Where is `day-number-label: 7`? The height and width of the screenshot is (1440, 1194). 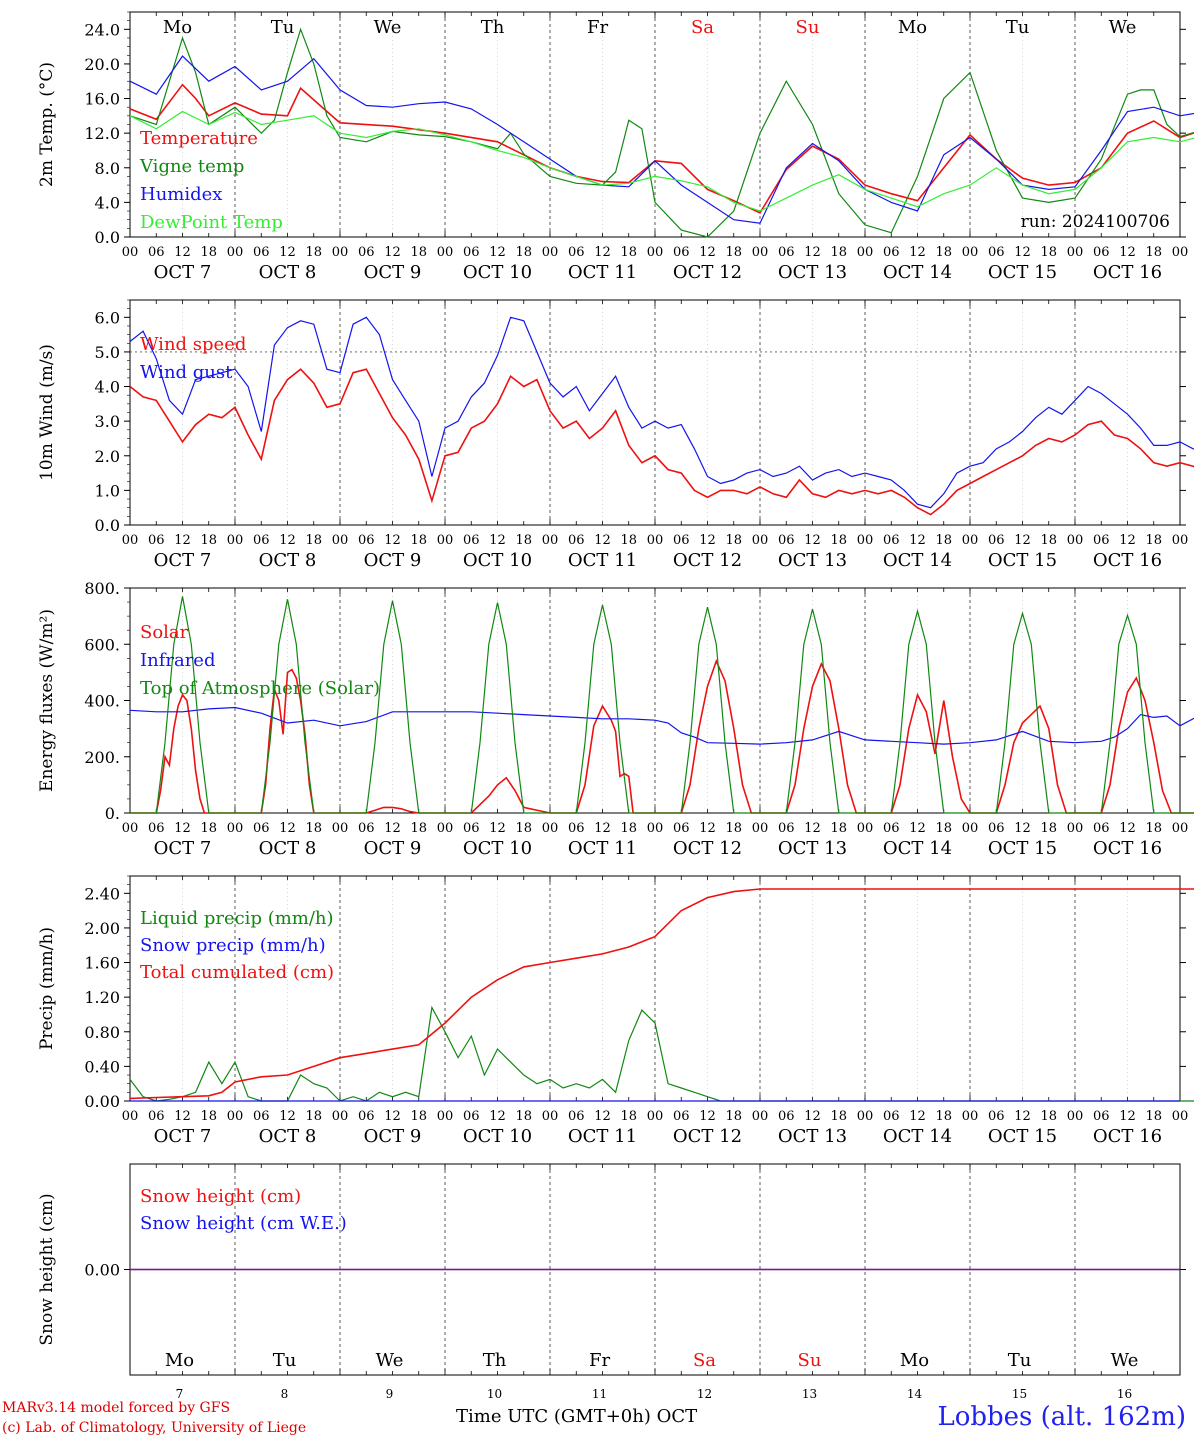 day-number-label: 7 is located at coordinates (180, 1394).